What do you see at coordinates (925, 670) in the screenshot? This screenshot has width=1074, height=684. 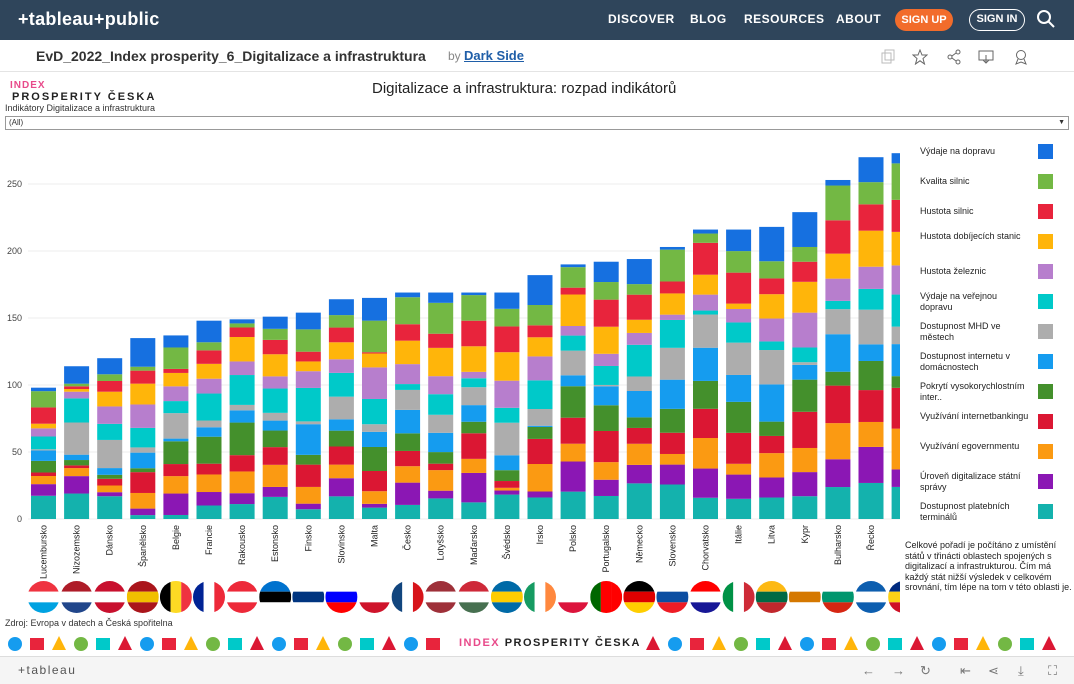 I see `revert-icon: ↻` at bounding box center [925, 670].